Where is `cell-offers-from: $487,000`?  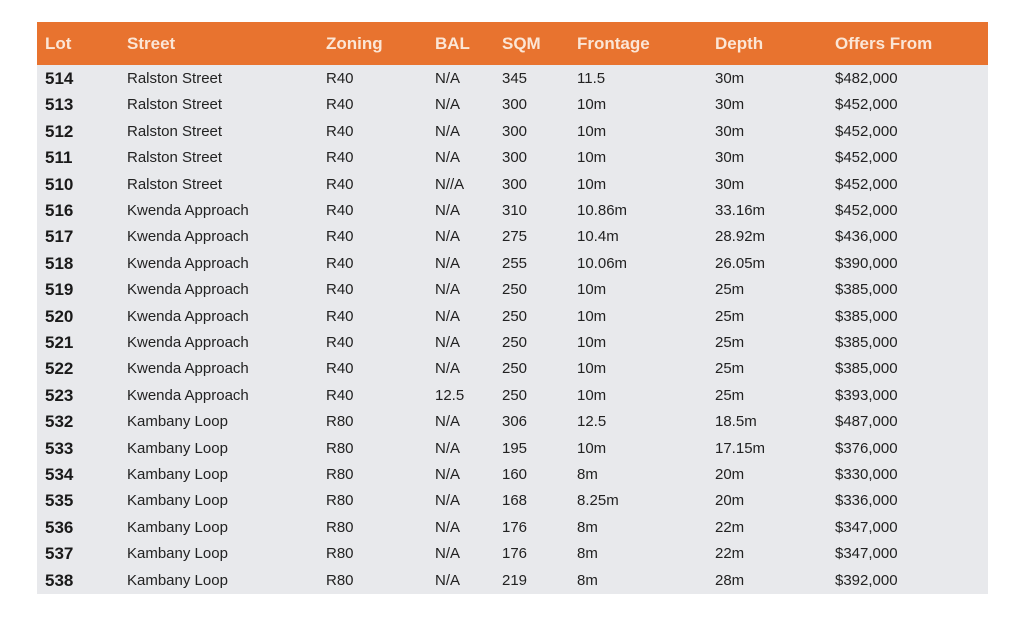 cell-offers-from: $487,000 is located at coordinates (866, 422).